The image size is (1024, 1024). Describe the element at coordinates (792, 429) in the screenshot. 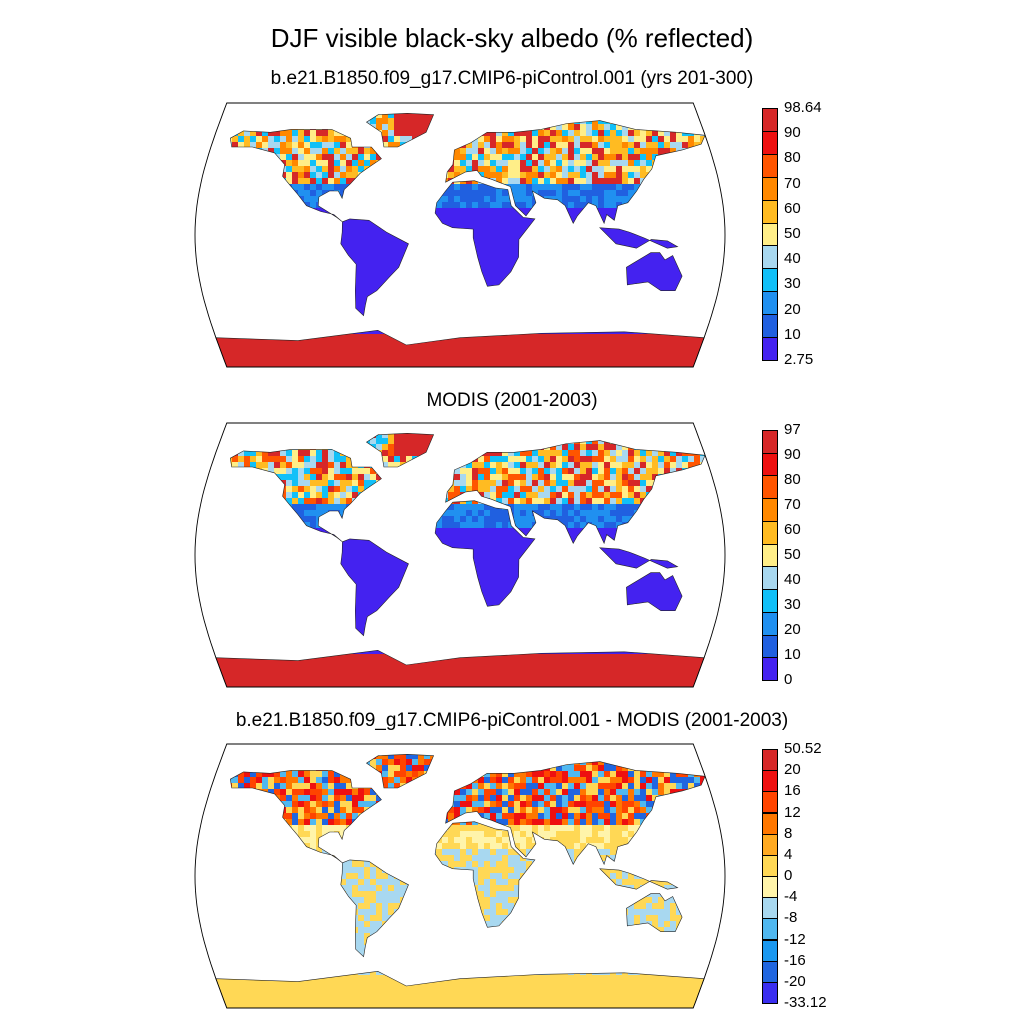

I see `colorbar-label: 97` at that location.